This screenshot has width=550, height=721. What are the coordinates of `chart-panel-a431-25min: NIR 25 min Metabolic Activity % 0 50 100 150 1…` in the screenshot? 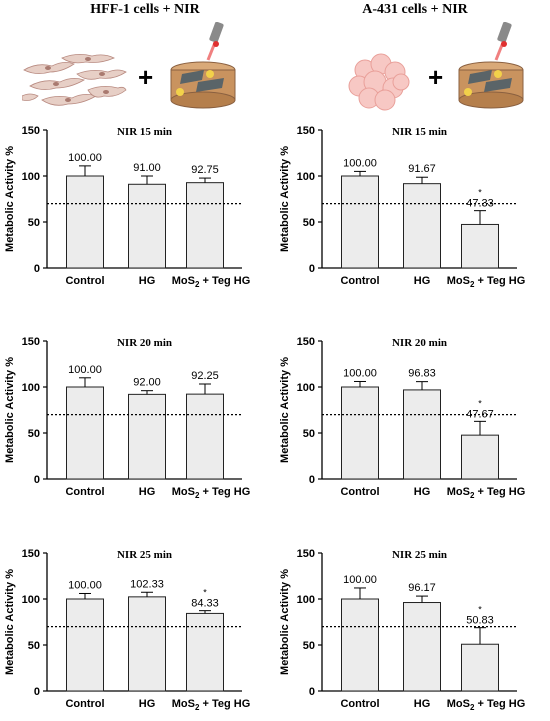 It's located at (402, 630).